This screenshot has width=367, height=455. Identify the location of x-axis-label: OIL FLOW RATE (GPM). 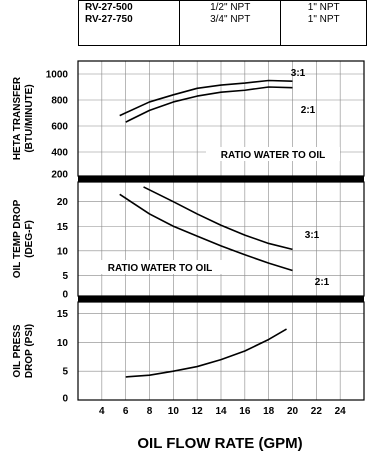
(219, 443).